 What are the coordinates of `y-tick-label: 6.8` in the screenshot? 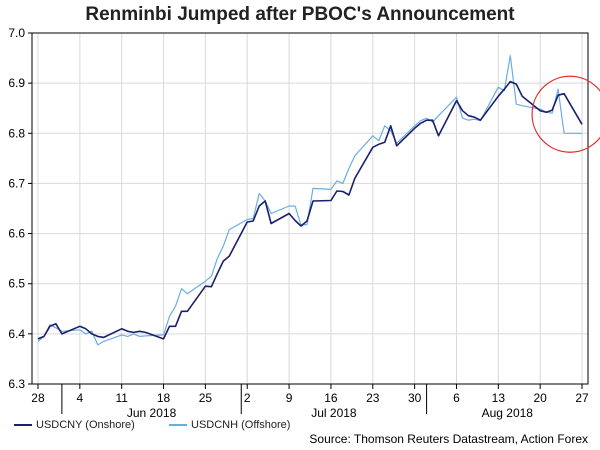 It's located at (16, 133).